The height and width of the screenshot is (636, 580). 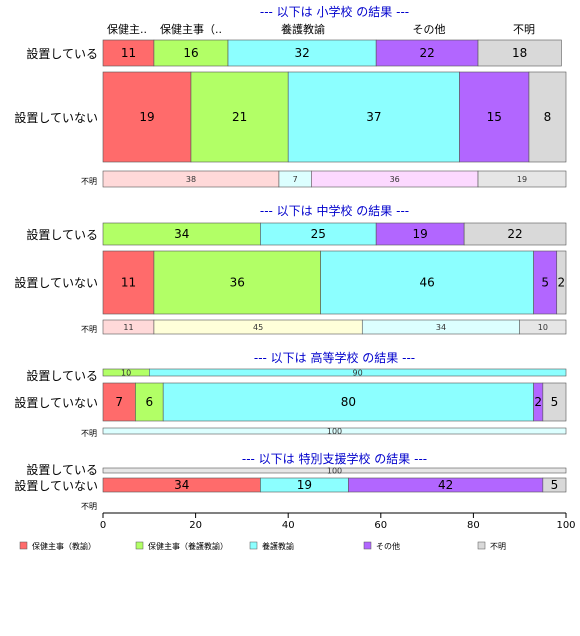 I want to click on x-tick-label: 80, so click(x=473, y=525).